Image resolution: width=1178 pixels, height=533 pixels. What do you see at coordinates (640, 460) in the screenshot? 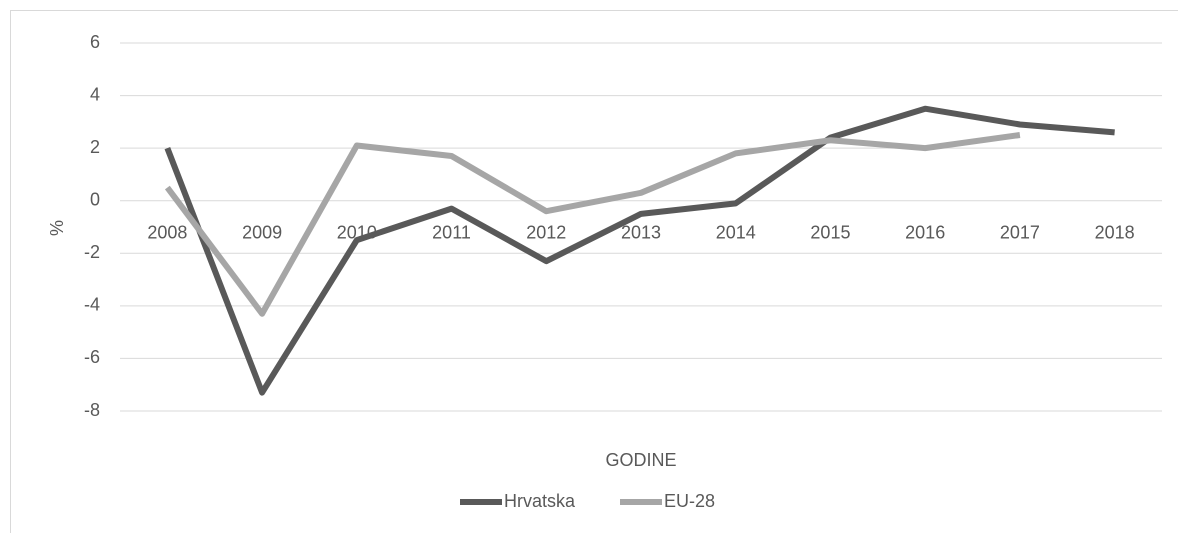
I see `x-axis-label: GODINE` at bounding box center [640, 460].